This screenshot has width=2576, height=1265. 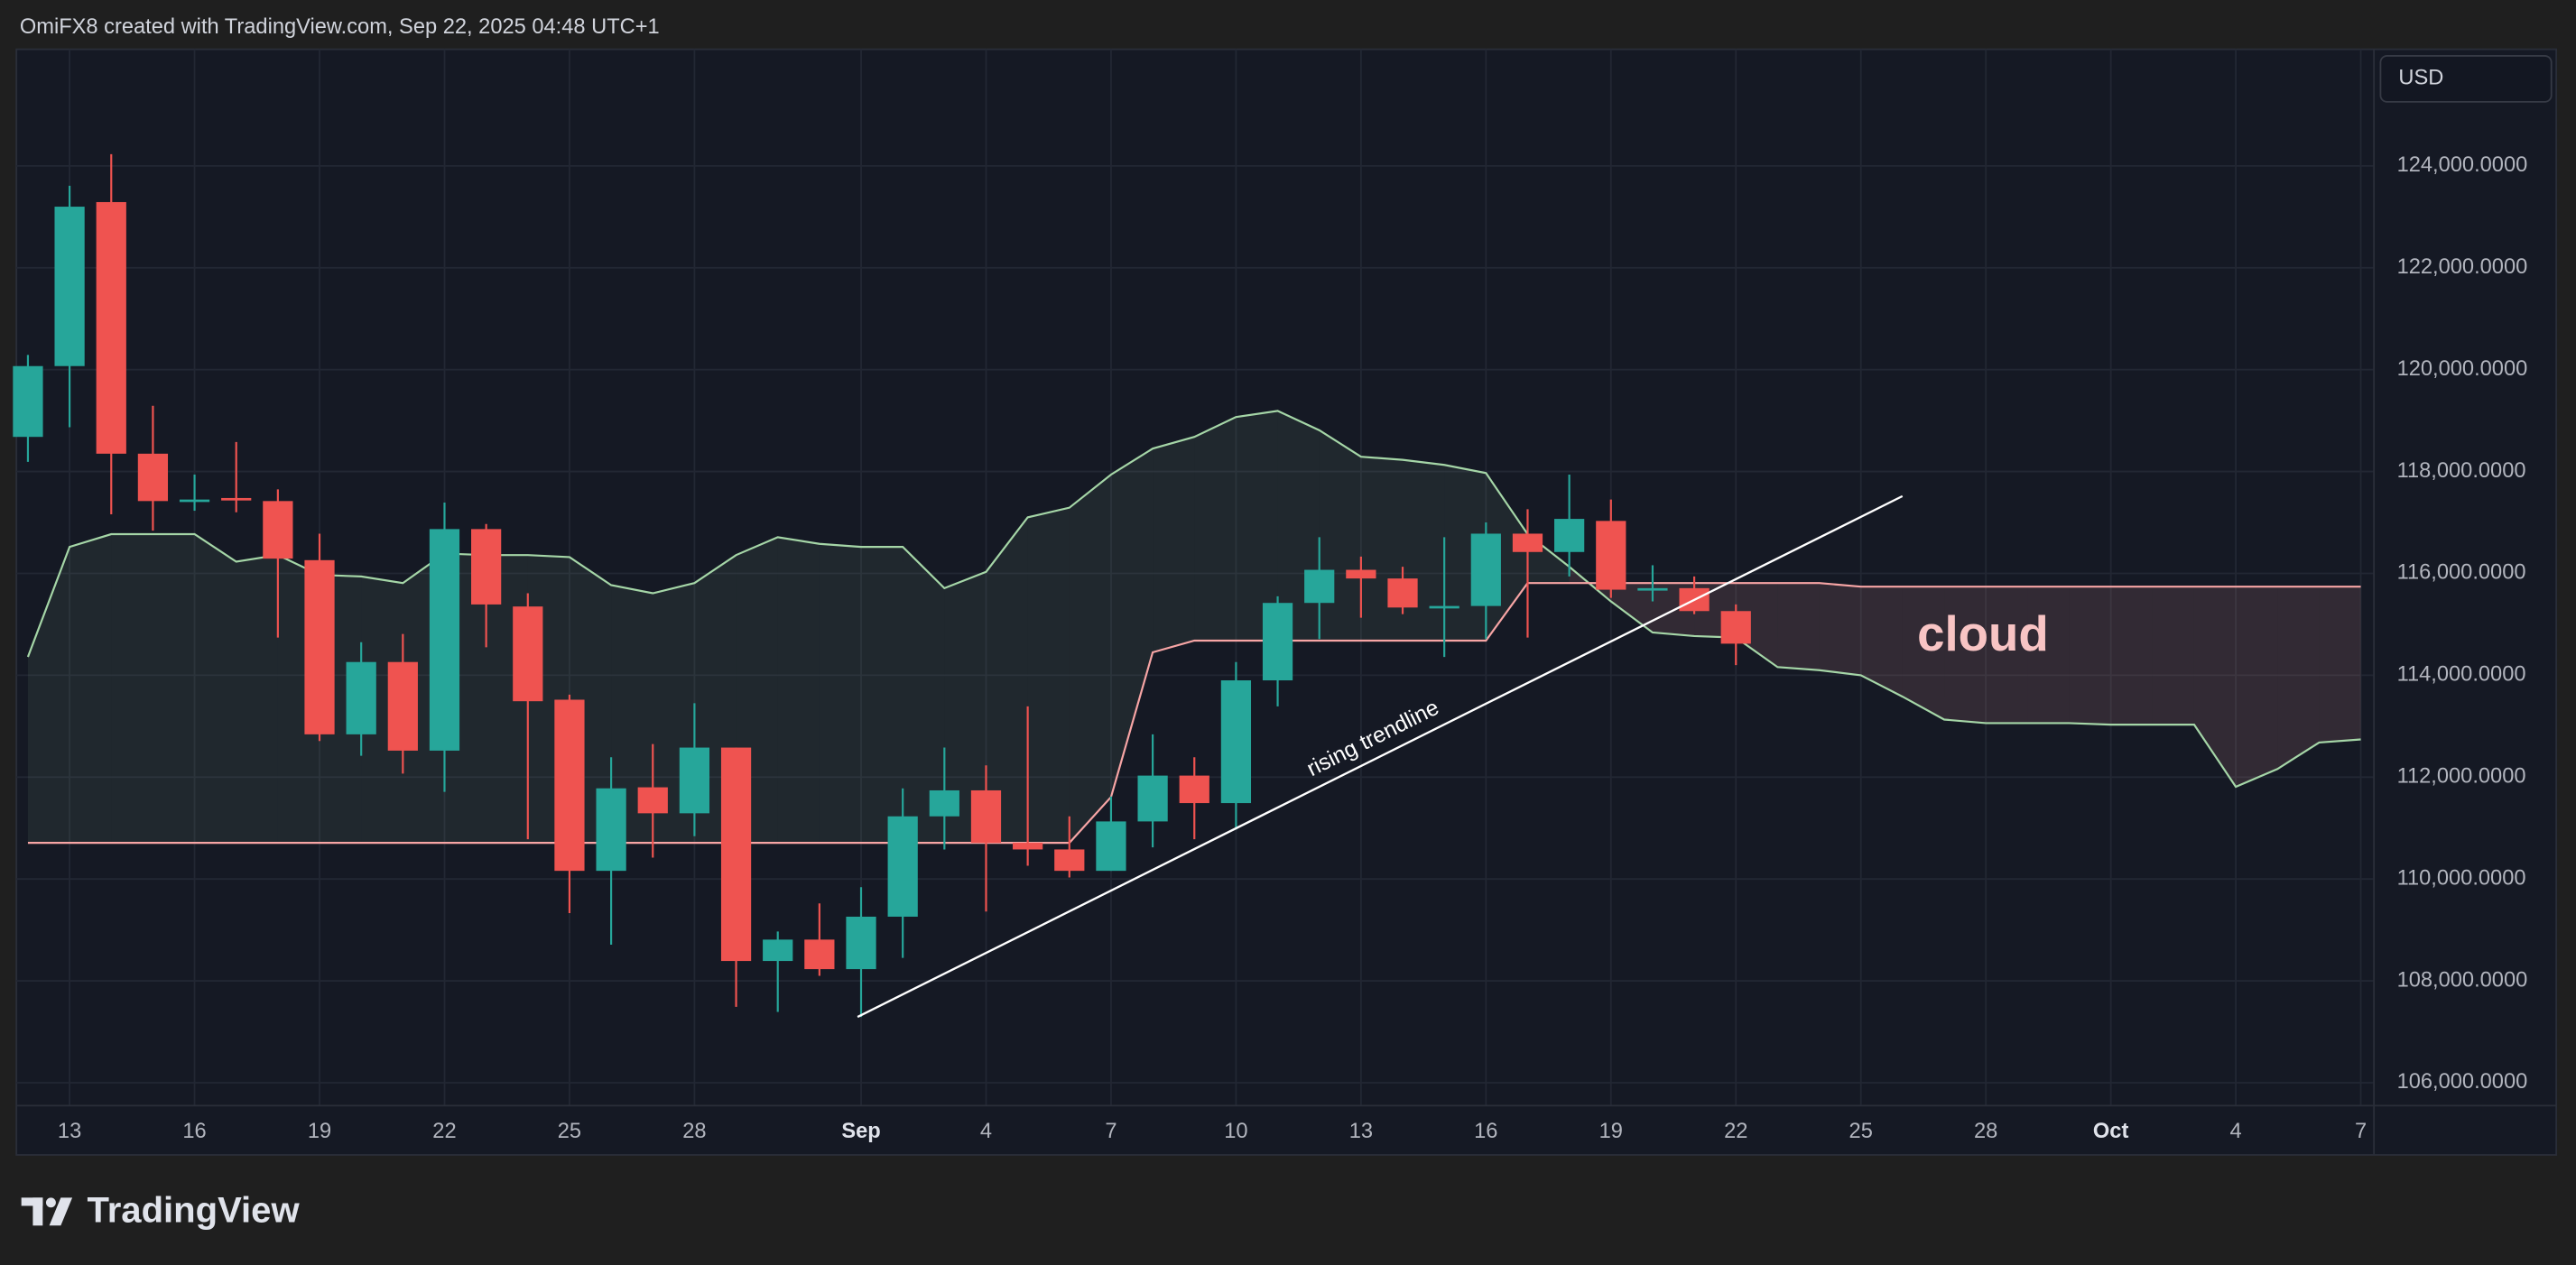 I want to click on x-tick-label: Oct, so click(x=2111, y=1131).